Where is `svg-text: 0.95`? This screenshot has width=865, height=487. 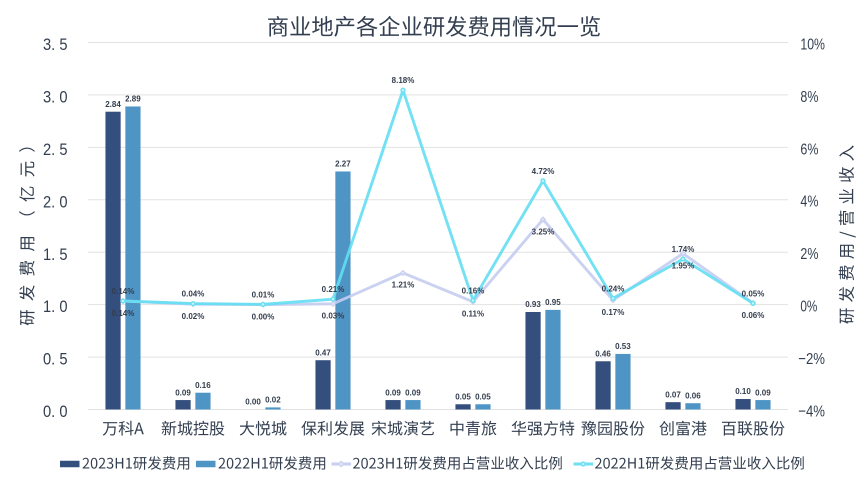
svg-text: 0.95 is located at coordinates (553, 302).